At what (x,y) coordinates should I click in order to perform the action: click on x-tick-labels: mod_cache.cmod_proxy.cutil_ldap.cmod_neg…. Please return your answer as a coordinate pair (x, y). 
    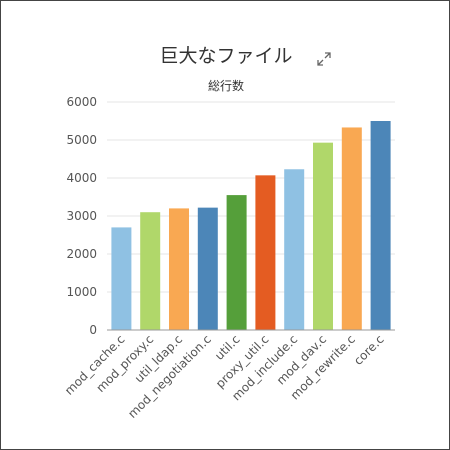
    Looking at the image, I should click on (224, 376).